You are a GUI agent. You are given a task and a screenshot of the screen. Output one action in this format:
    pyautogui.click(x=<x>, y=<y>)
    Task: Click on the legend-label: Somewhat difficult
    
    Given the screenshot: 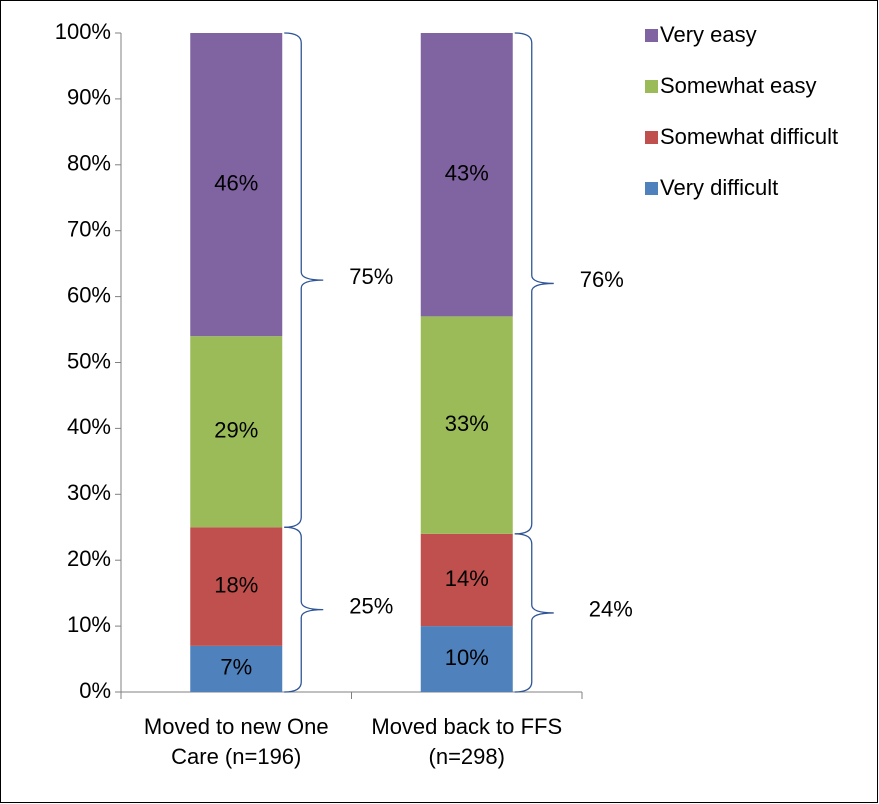 What is the action you would take?
    pyautogui.click(x=749, y=136)
    